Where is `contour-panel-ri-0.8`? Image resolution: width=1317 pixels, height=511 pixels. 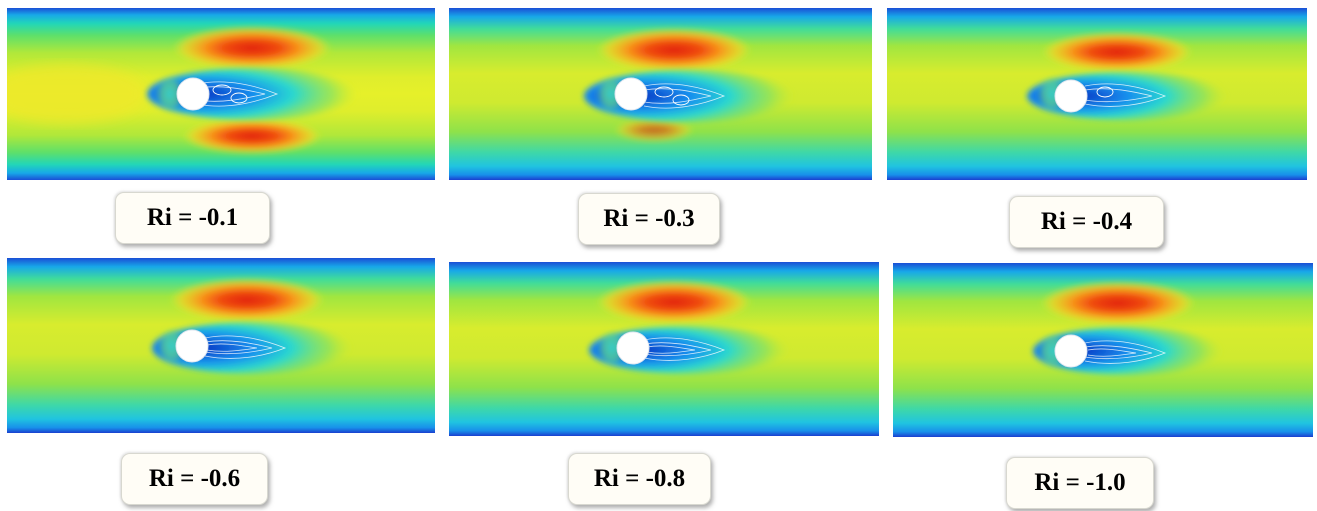
contour-panel-ri-0.8 is located at coordinates (664, 349).